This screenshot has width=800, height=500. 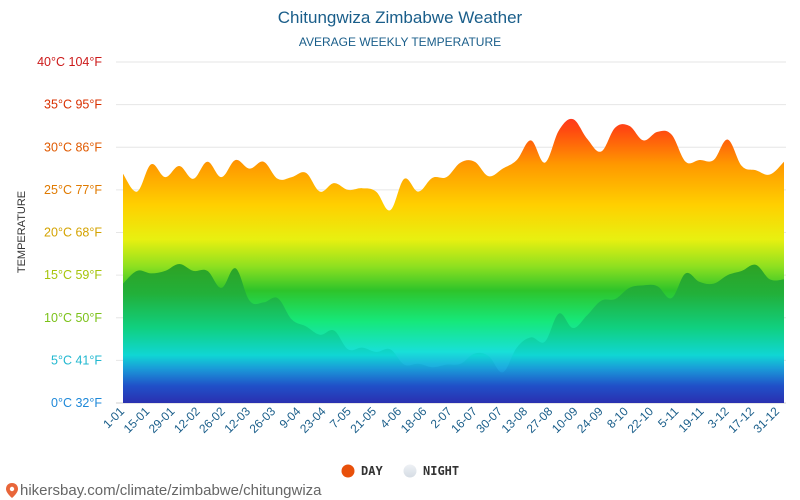 I want to click on y-tick-label: 0°C 32°F, so click(x=76, y=403).